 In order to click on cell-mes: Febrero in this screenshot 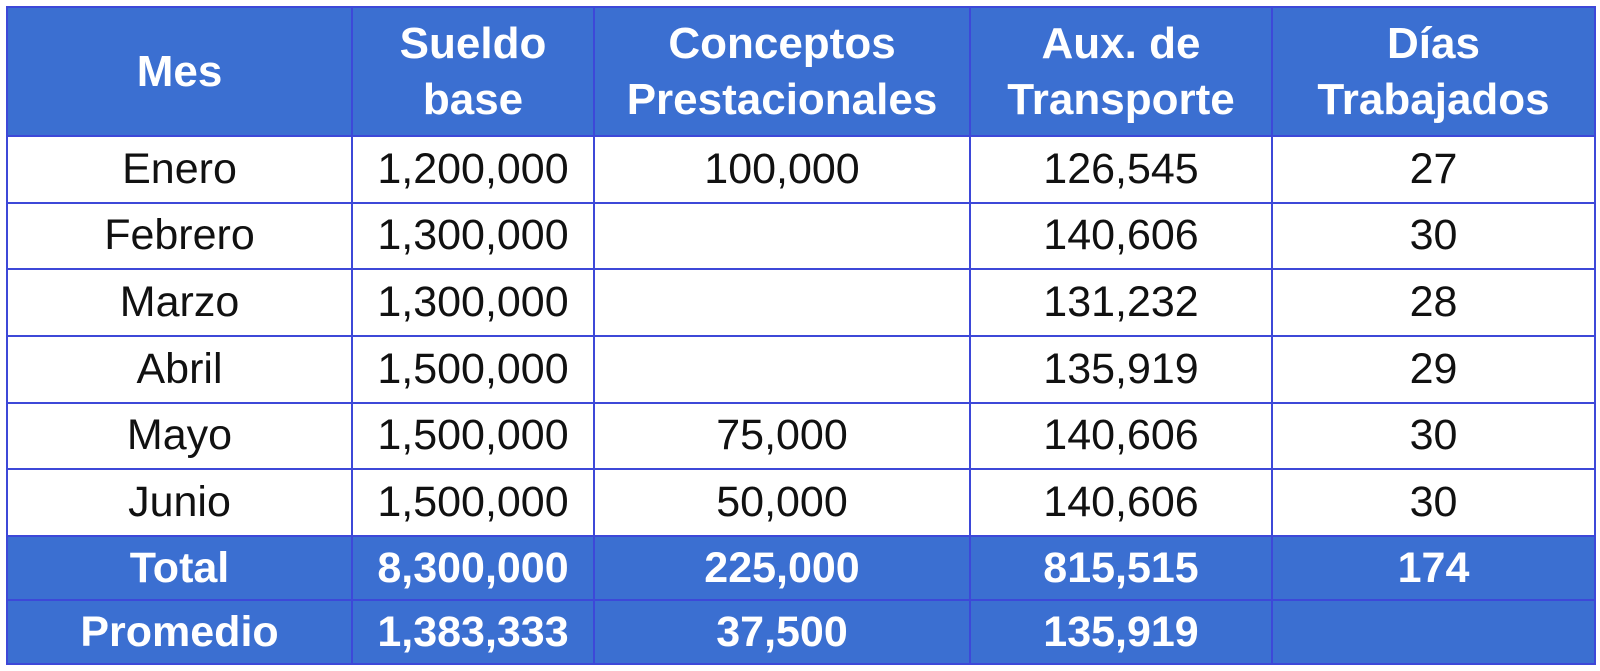, I will do `click(179, 236)`.